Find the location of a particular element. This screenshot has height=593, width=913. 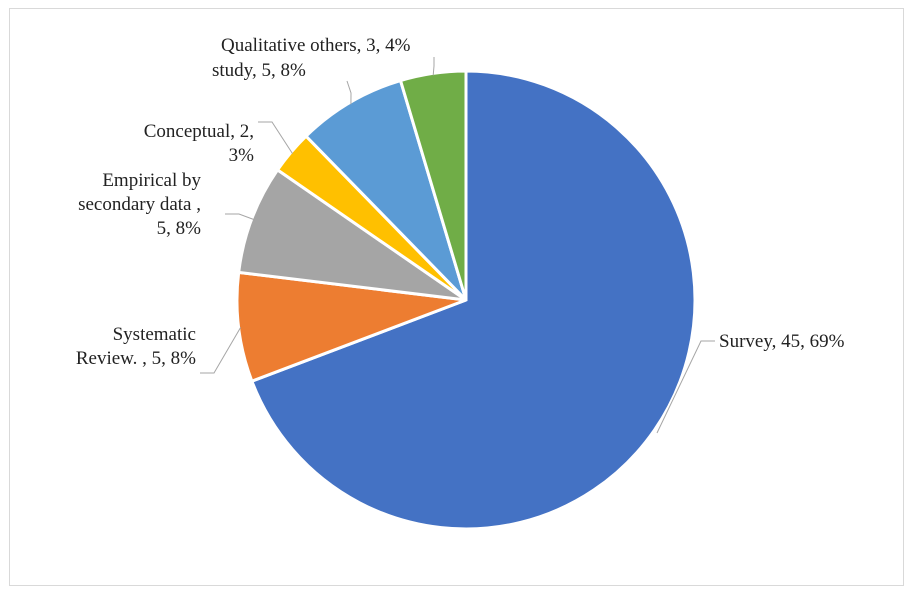

data-label-2: Empirical by secondary data , 5, 8% is located at coordinates (139, 204).